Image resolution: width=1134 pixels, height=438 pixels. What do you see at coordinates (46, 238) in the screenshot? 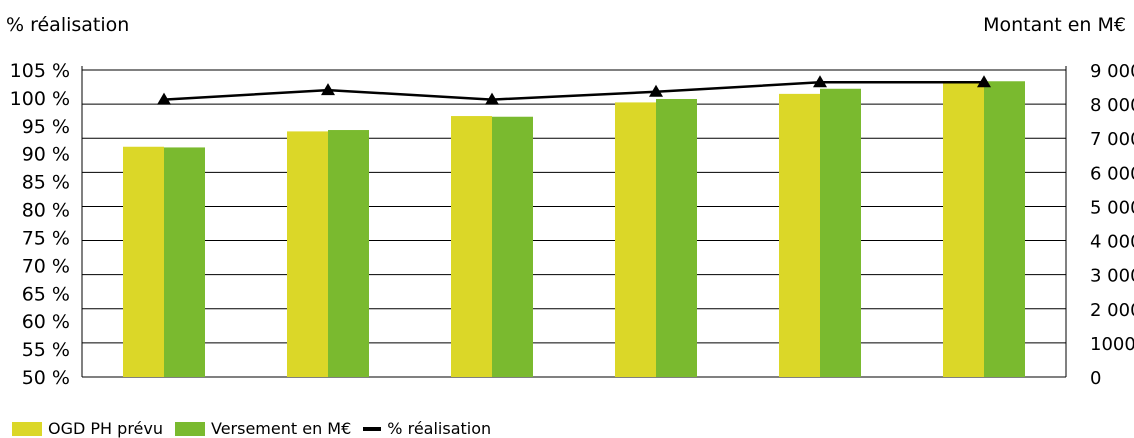
I see `left-tick-label: 75 %` at bounding box center [46, 238].